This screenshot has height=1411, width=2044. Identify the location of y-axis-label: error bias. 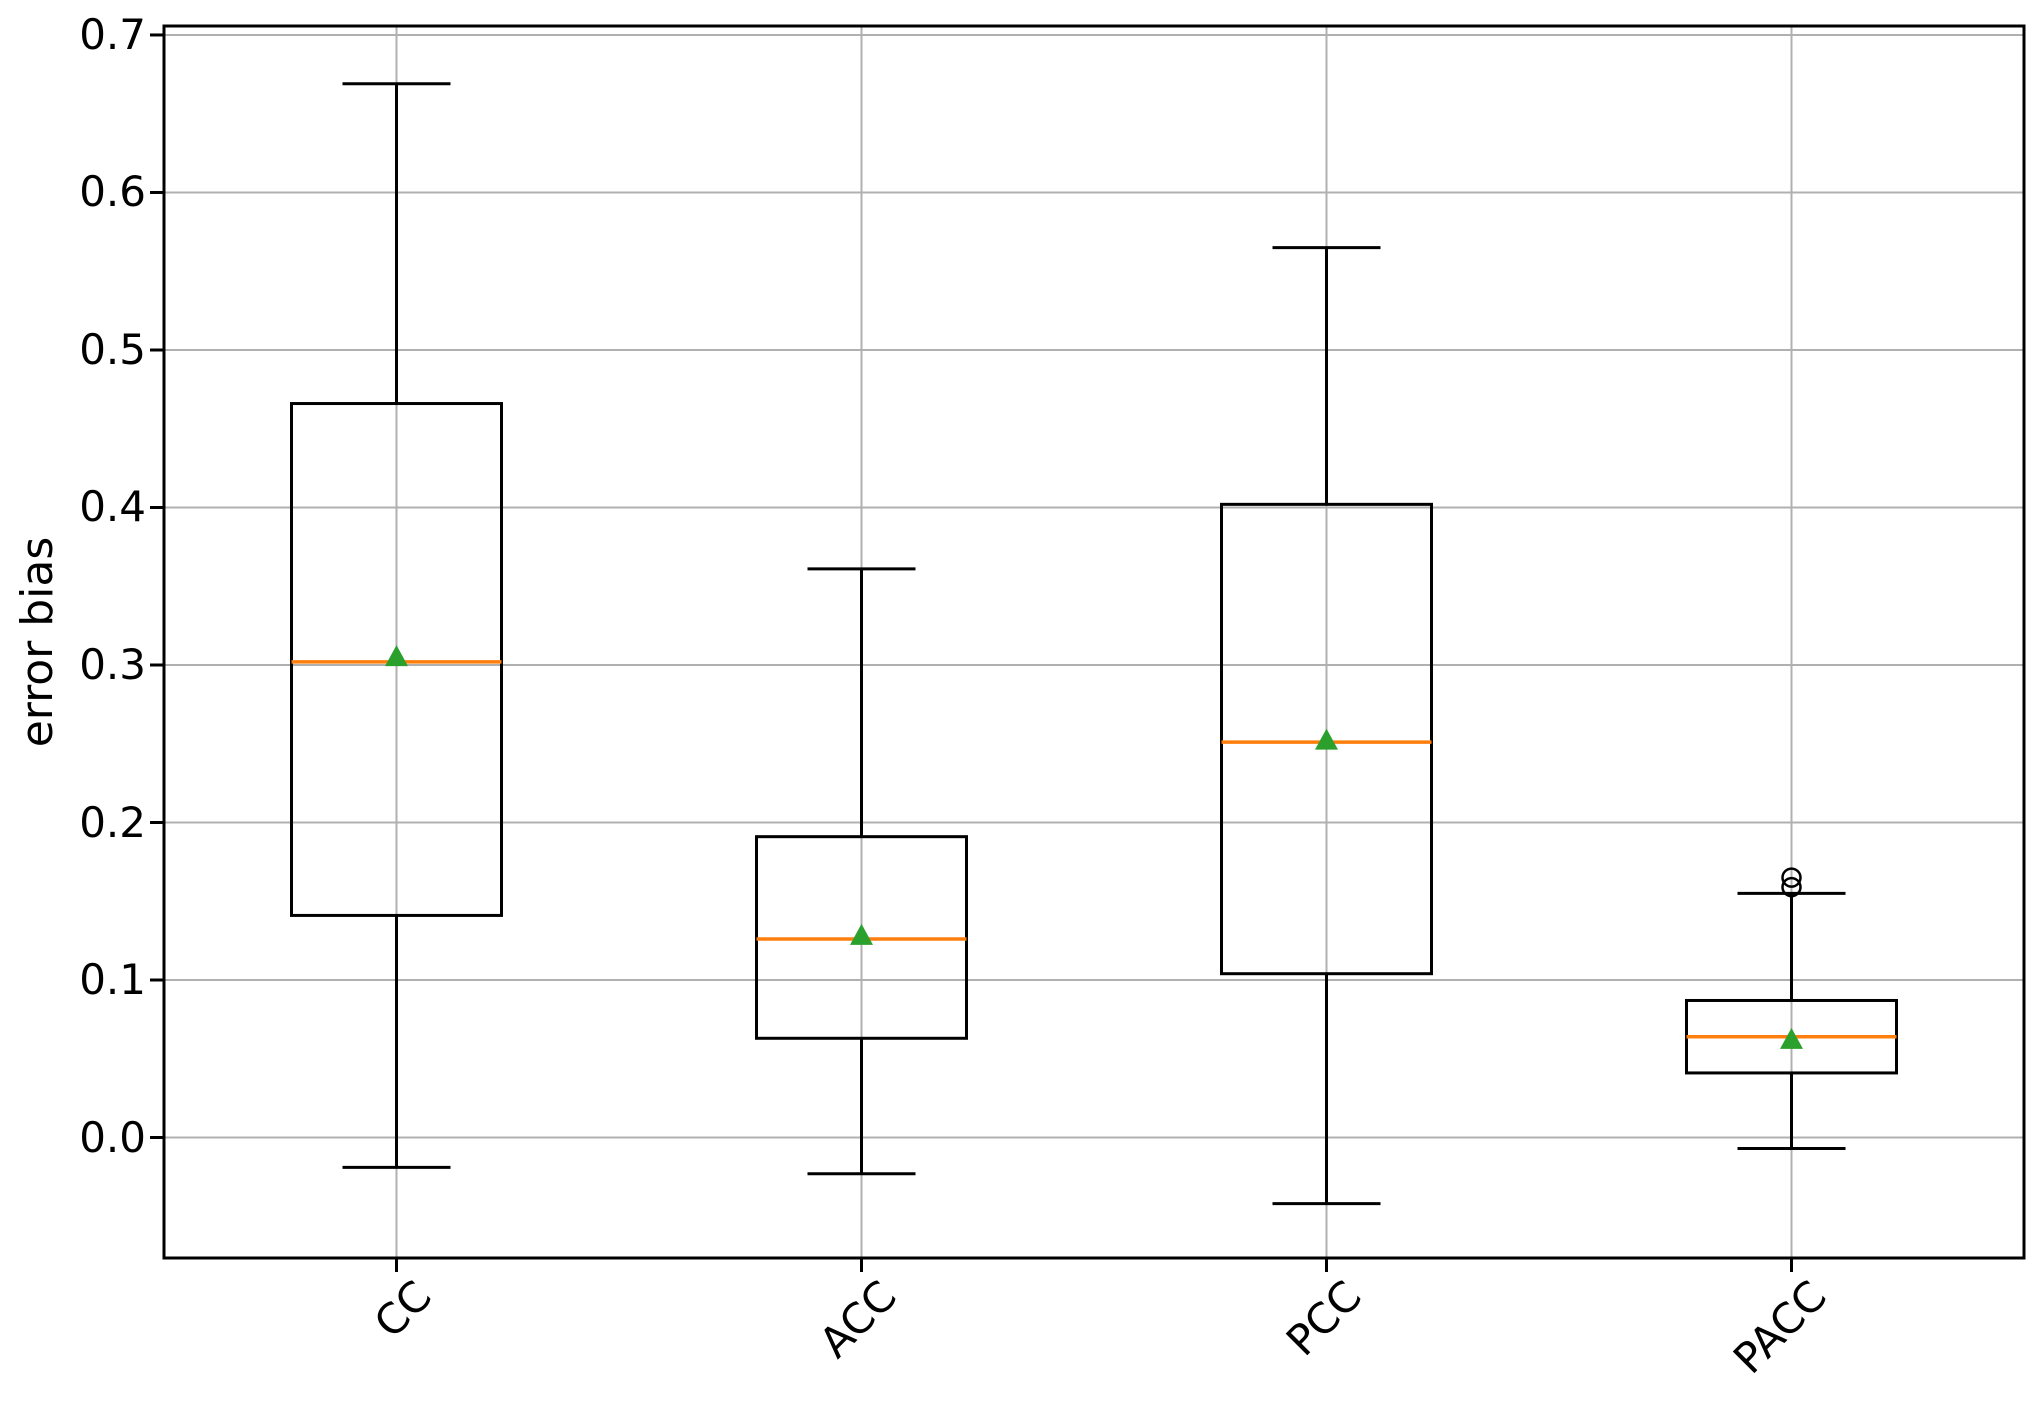
(37, 642).